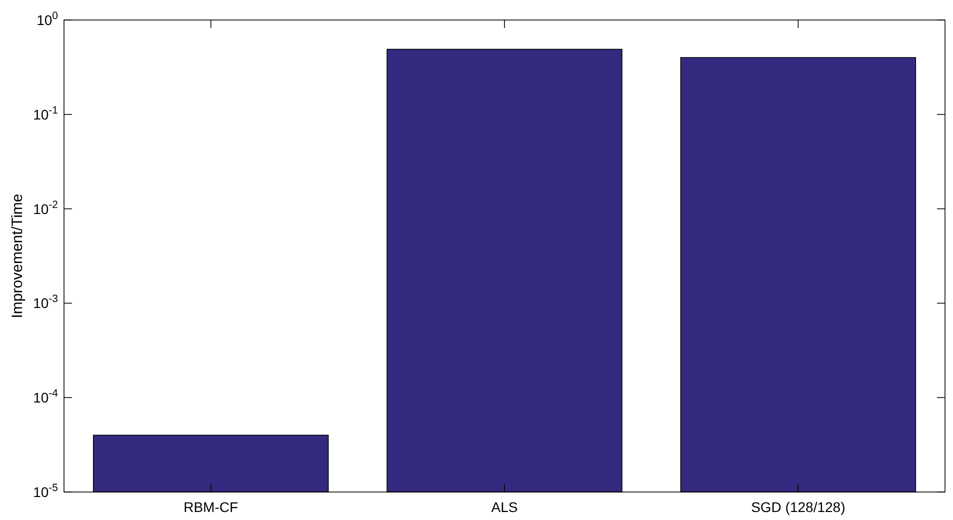 The width and height of the screenshot is (953, 520). What do you see at coordinates (45, 491) in the screenshot?
I see `y-tick-label: 10$^{-5}$` at bounding box center [45, 491].